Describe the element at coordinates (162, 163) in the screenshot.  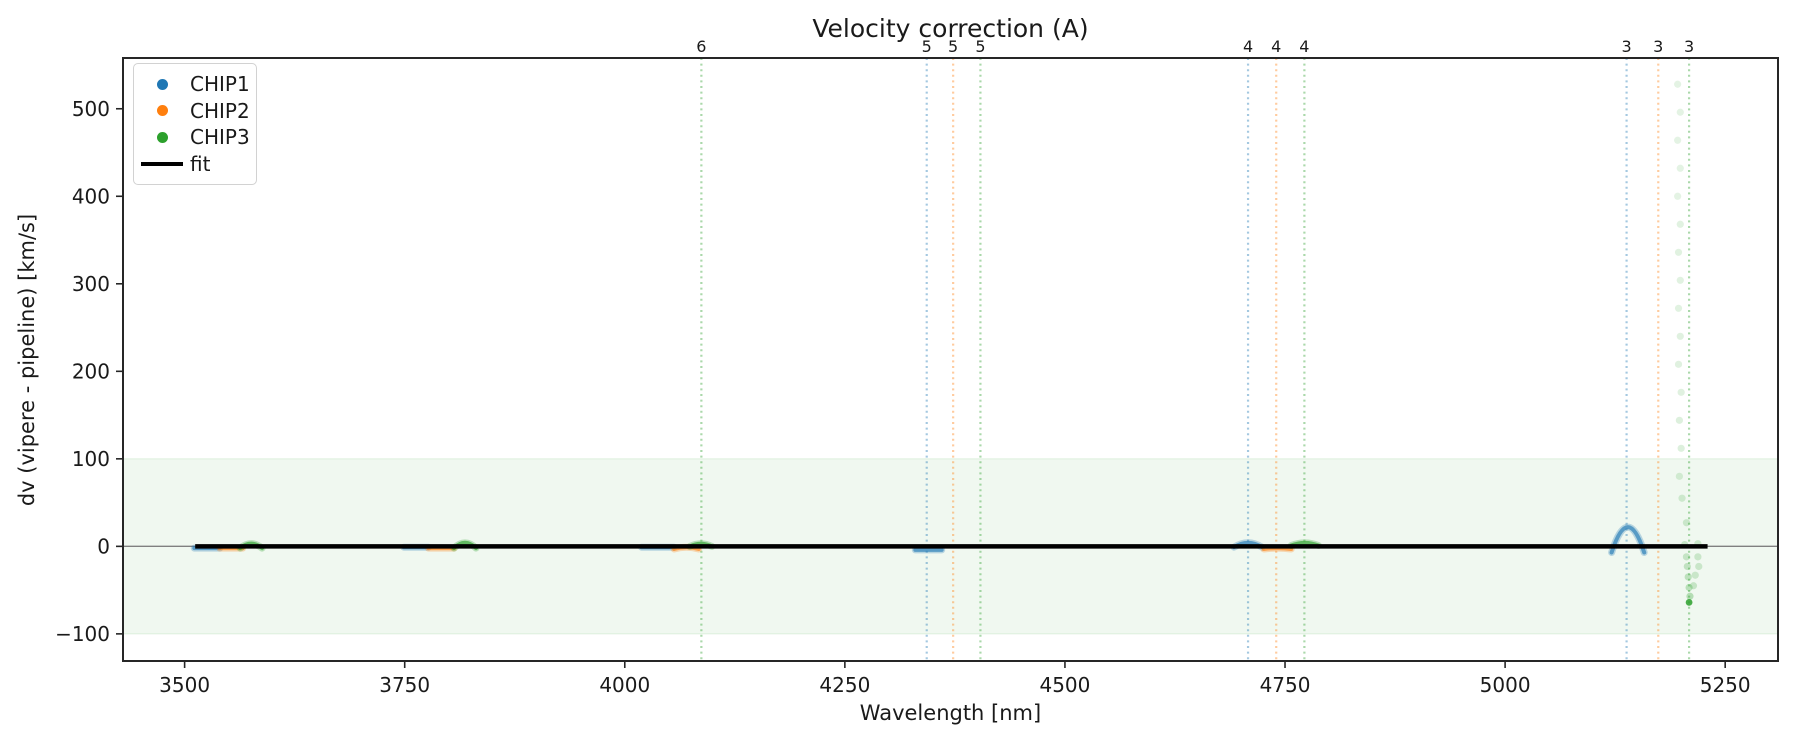
I see `fit-line-icon` at that location.